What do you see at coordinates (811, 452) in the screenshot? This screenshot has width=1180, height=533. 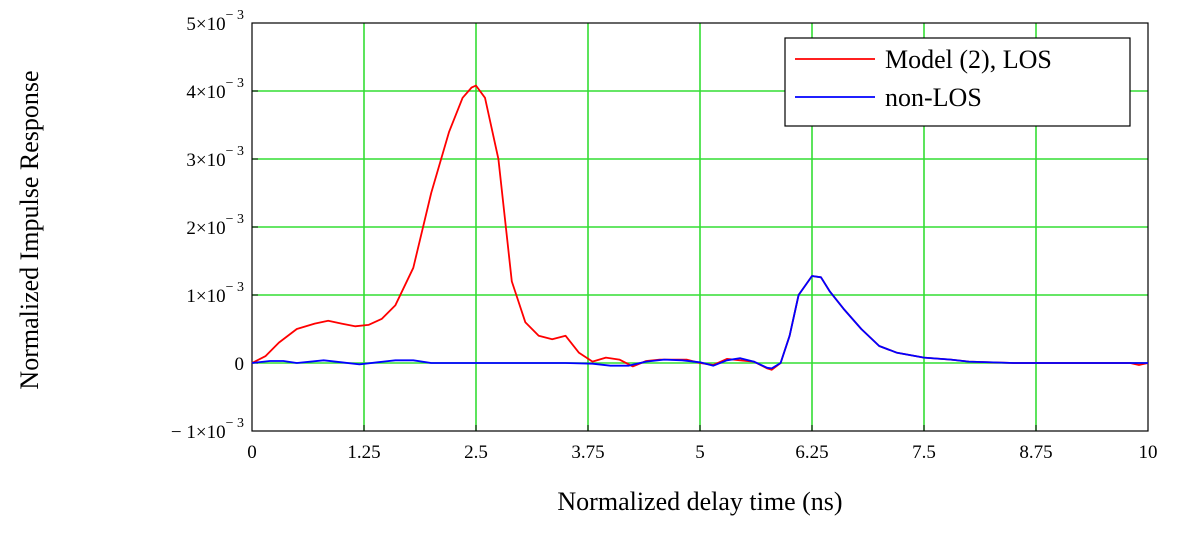 I see `x-tick-label: 6.25` at bounding box center [811, 452].